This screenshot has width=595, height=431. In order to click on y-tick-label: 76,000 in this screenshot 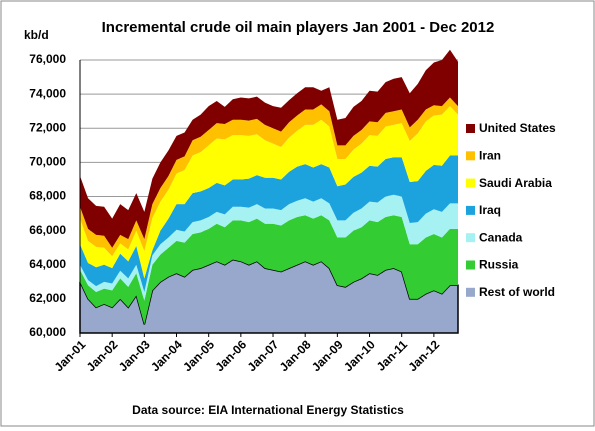, I will do `click(47, 59)`.